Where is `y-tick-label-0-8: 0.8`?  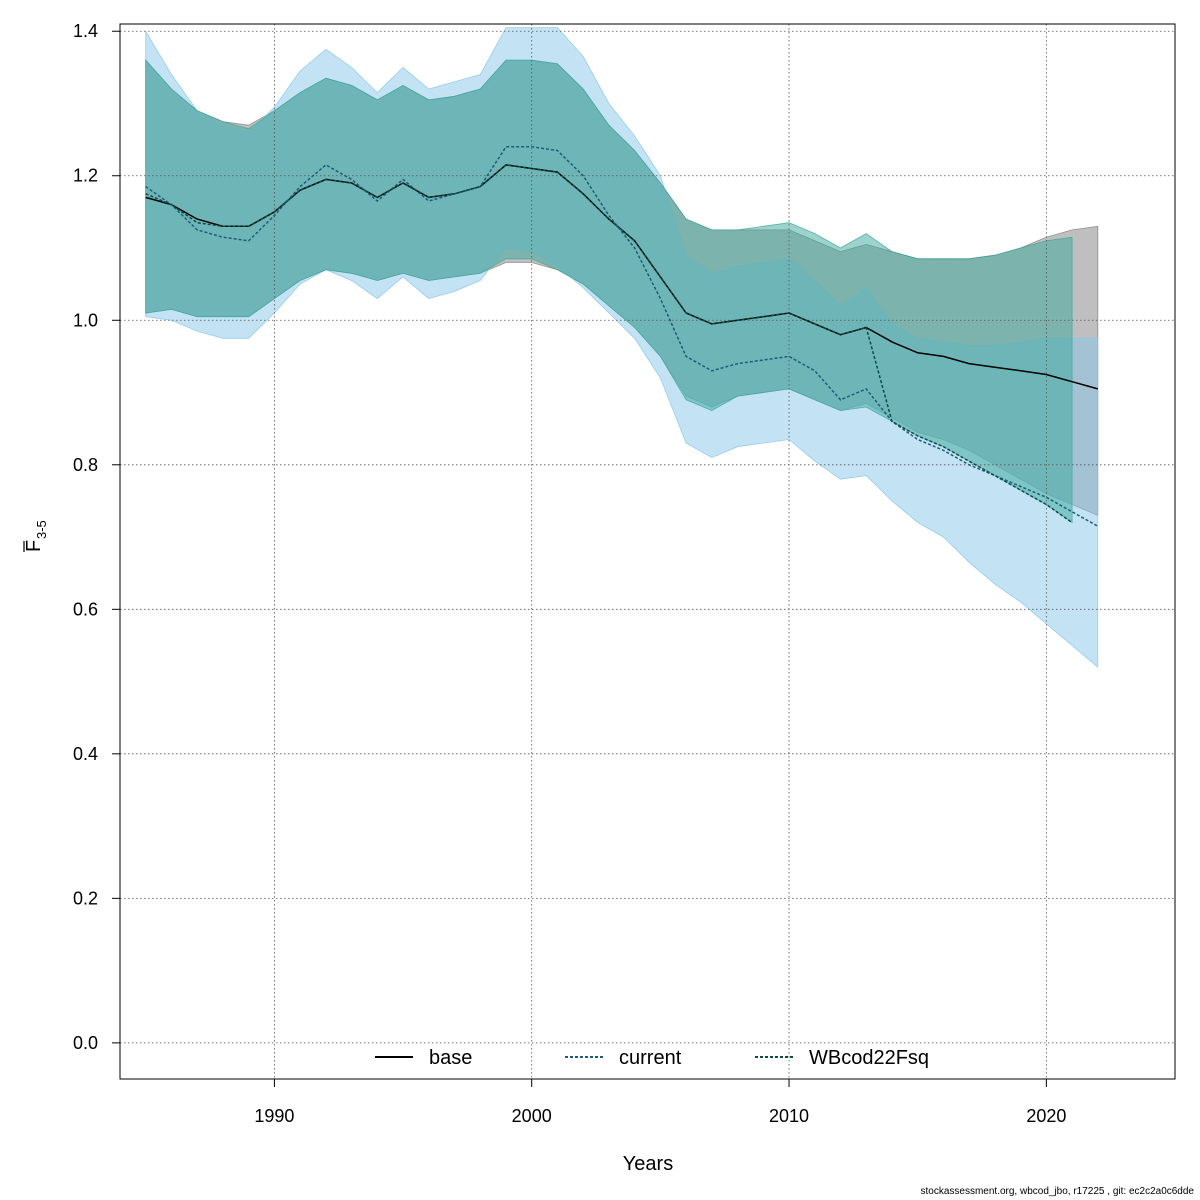
y-tick-label-0-8: 0.8 is located at coordinates (85, 465).